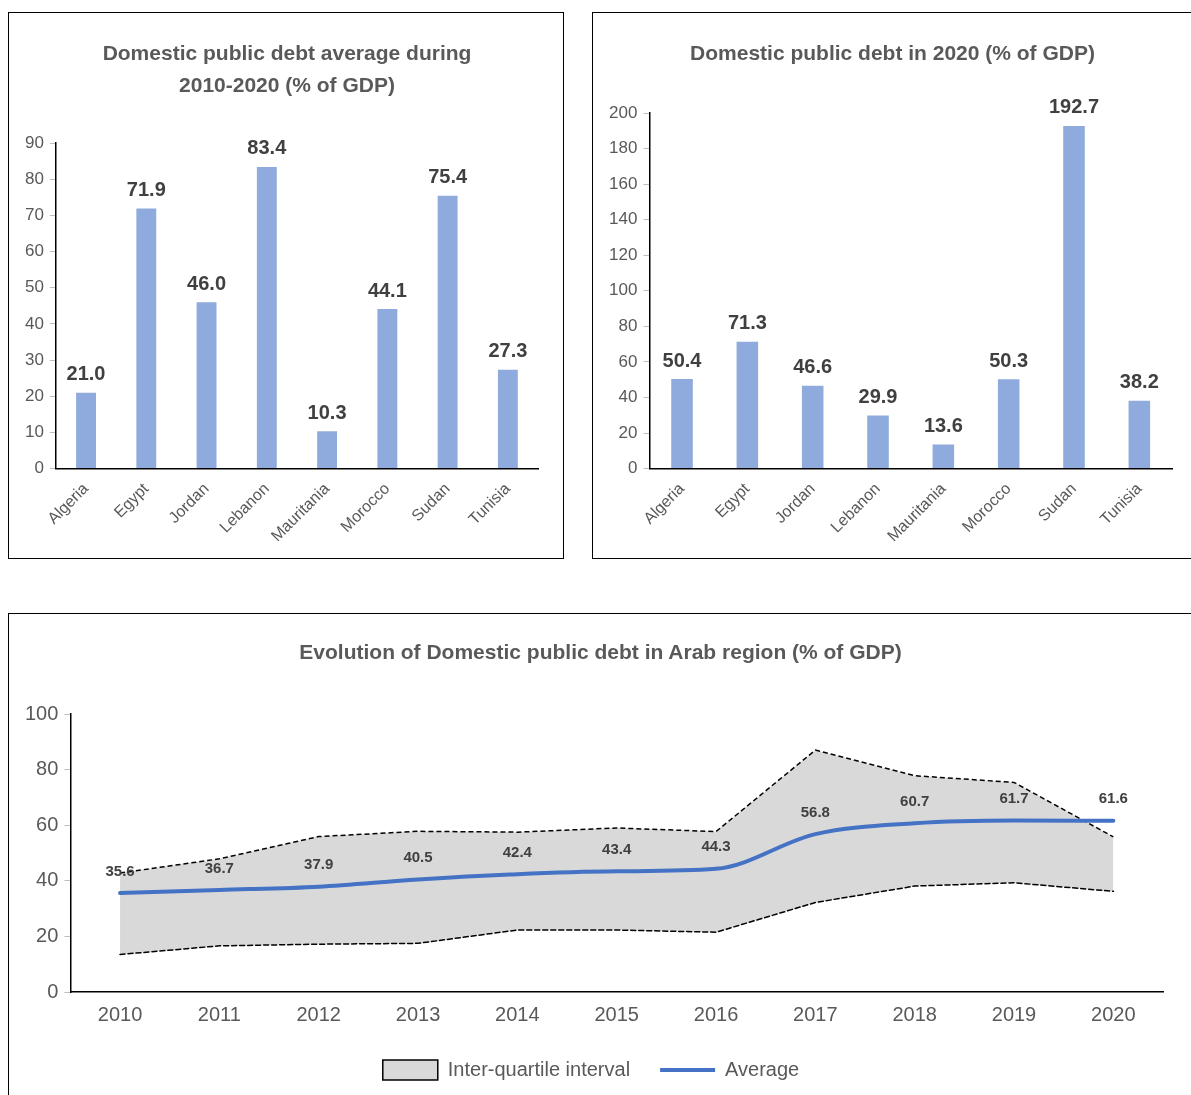 The height and width of the screenshot is (1095, 1191). I want to click on legend-label: Inter-quartile interval, so click(539, 1068).